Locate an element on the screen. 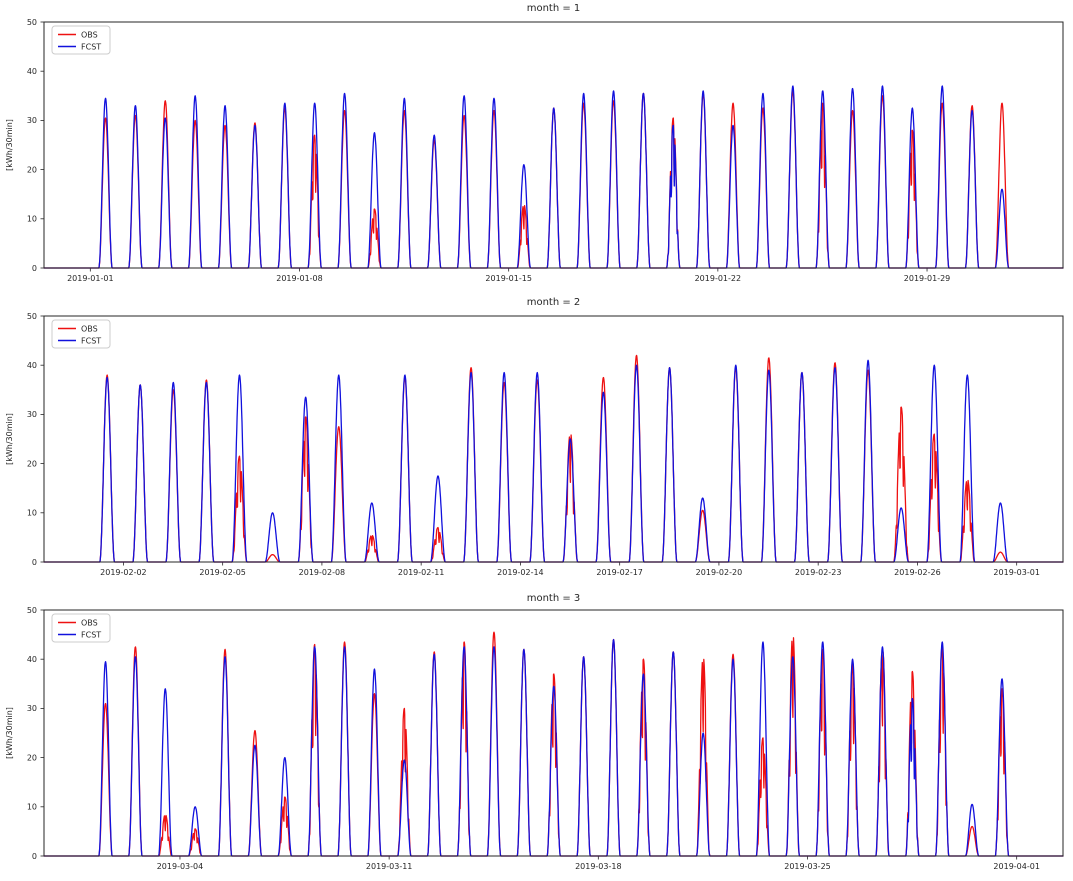 Image resolution: width=1073 pixels, height=881 pixels. x-tick-label: 2019-03-25 is located at coordinates (807, 866).